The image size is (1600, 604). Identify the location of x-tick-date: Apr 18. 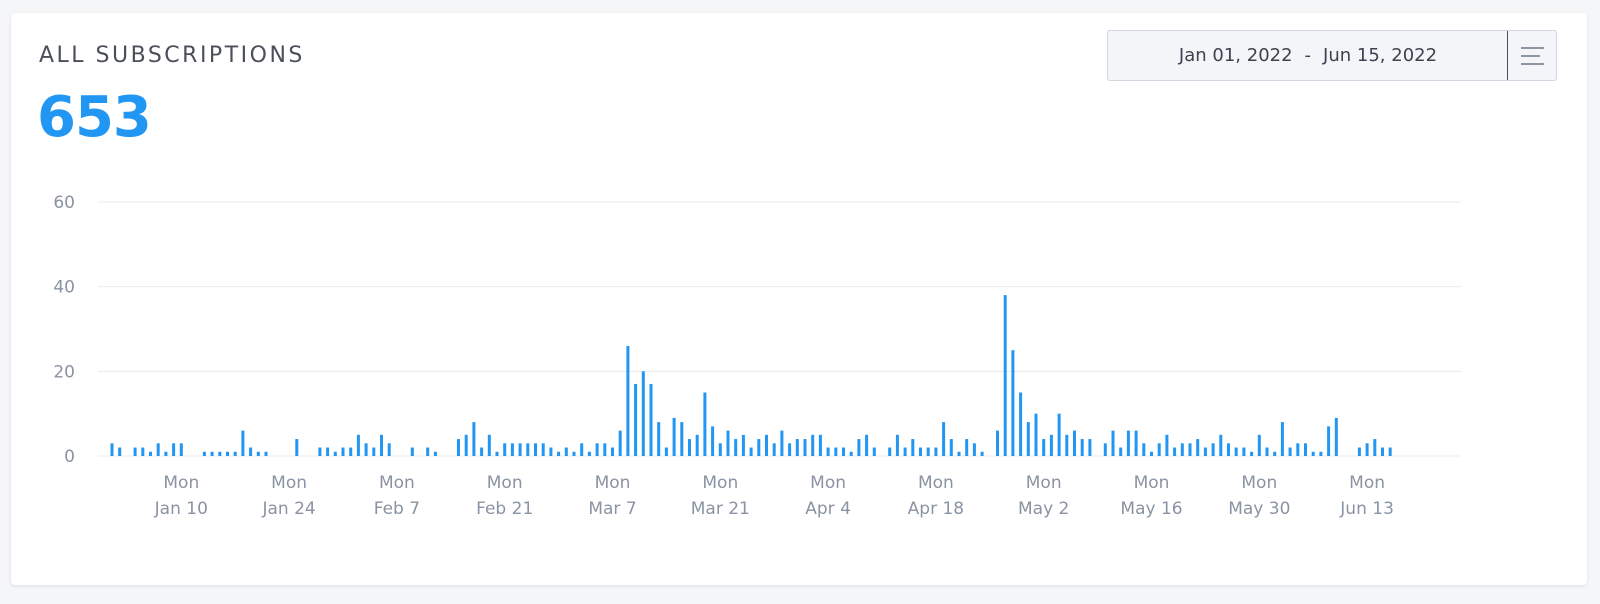
(936, 509).